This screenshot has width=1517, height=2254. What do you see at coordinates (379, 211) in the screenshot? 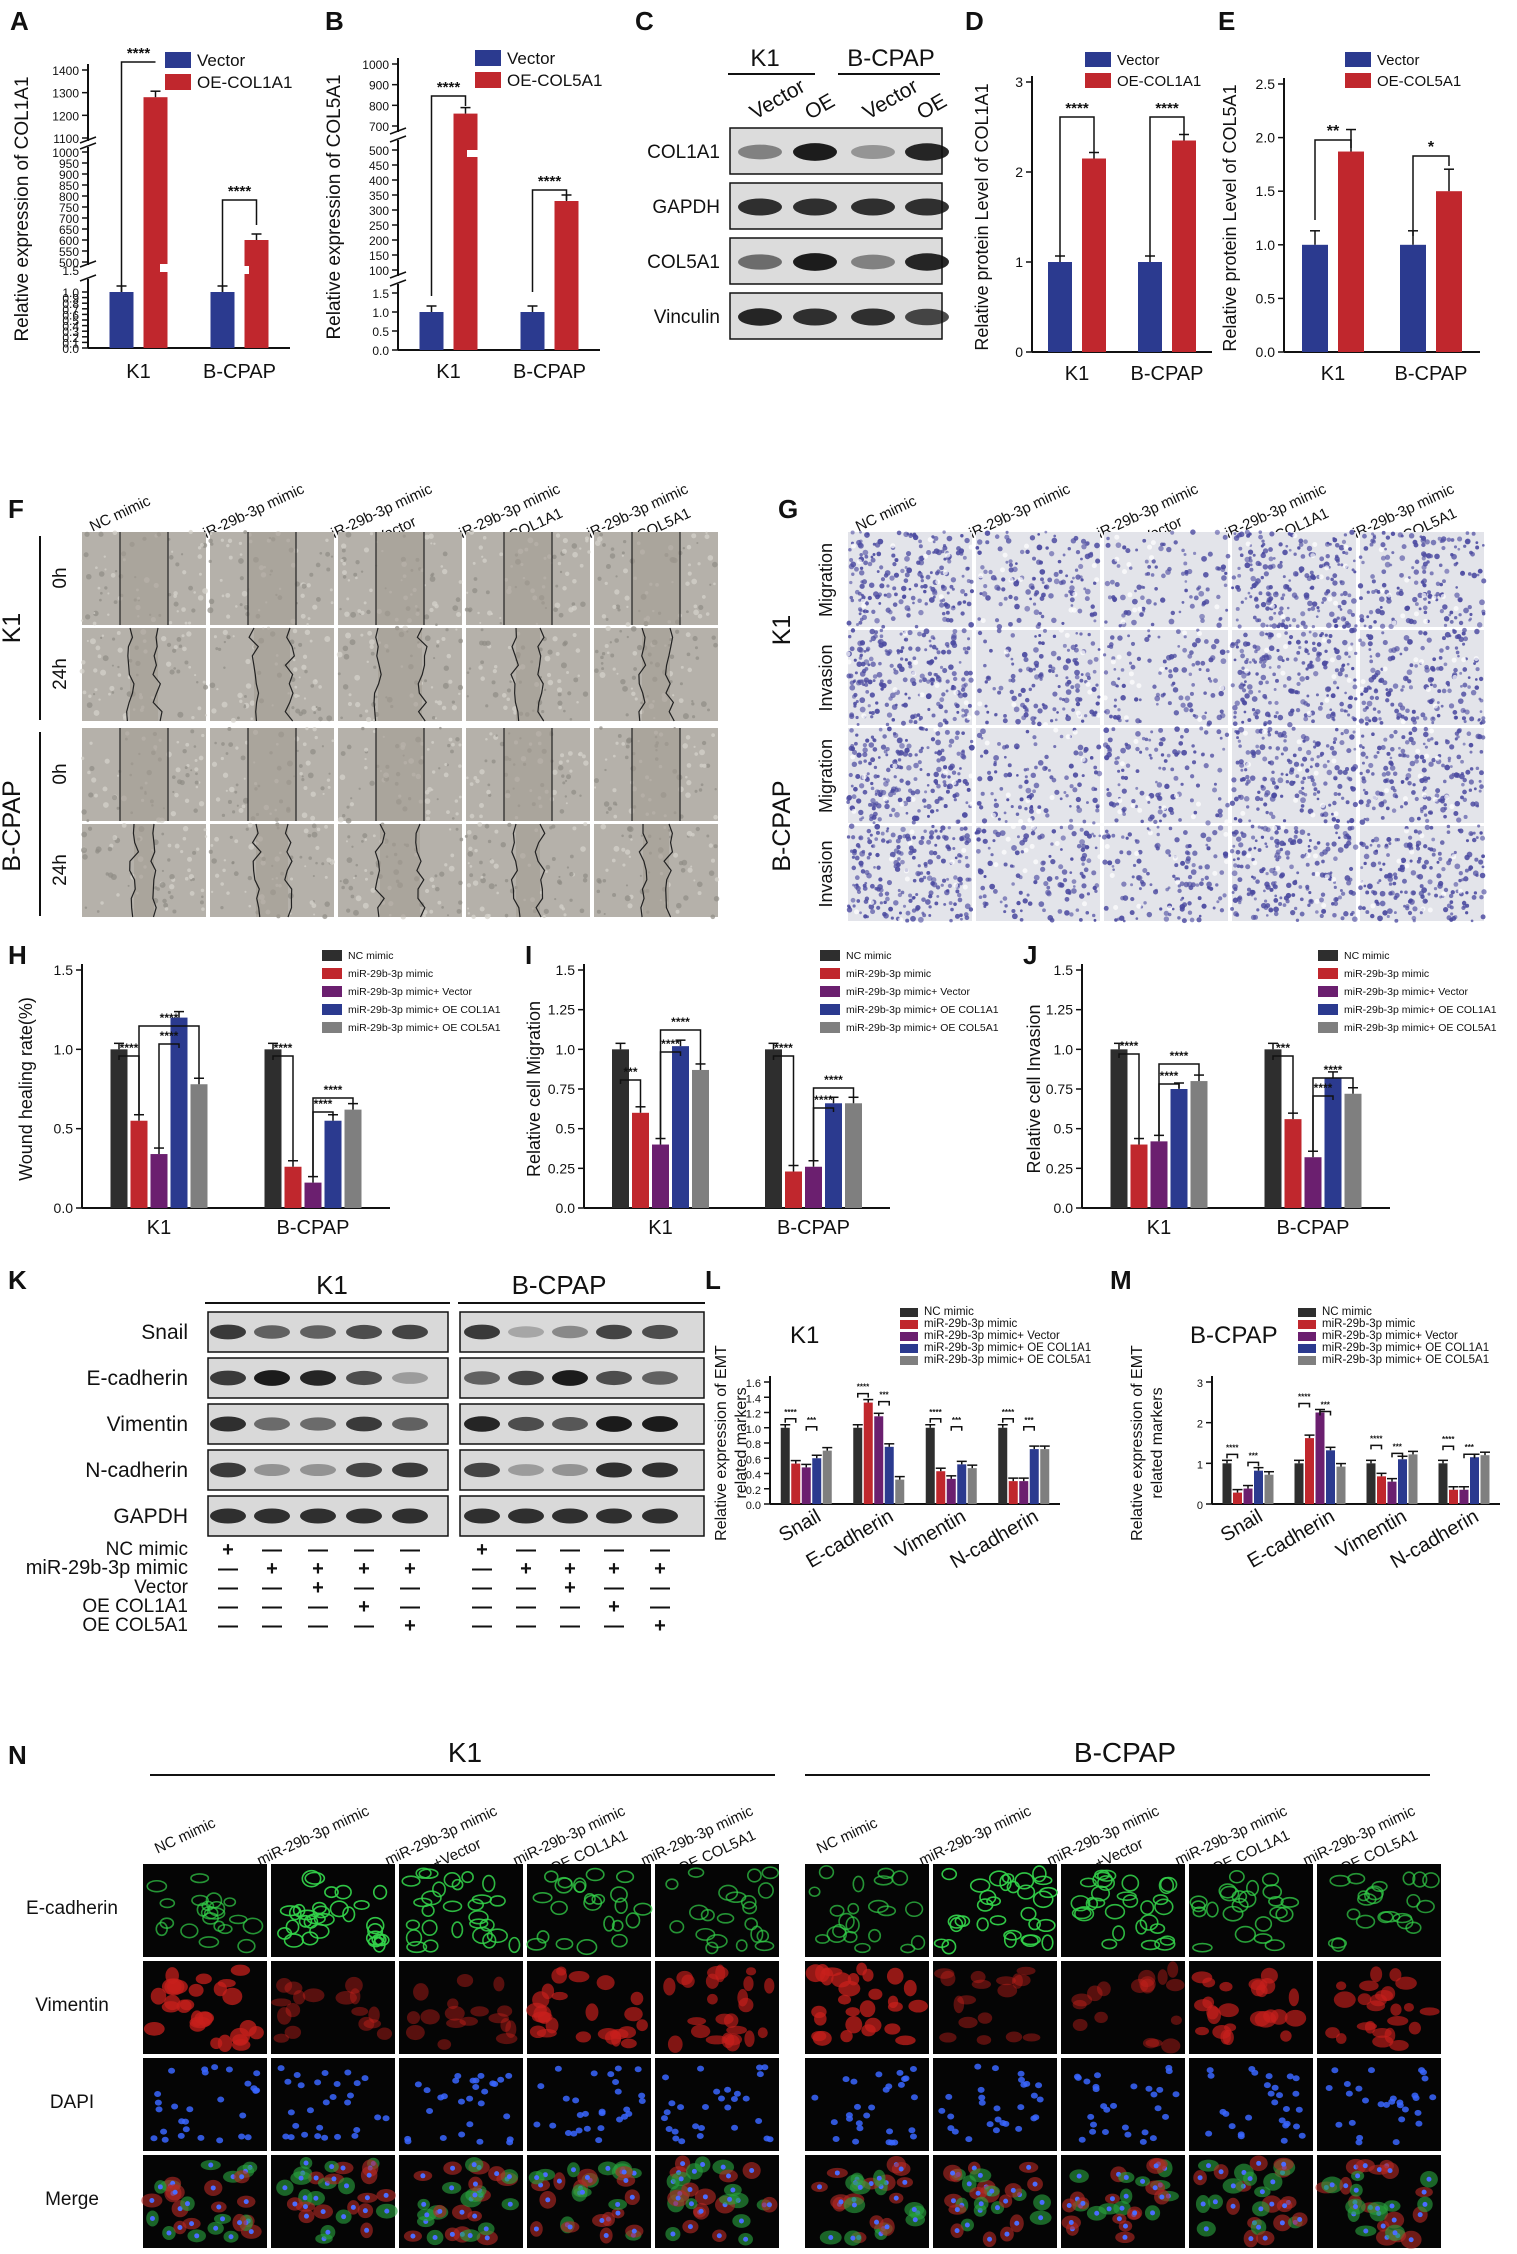
I see `y-tick-label: 300` at bounding box center [379, 211].